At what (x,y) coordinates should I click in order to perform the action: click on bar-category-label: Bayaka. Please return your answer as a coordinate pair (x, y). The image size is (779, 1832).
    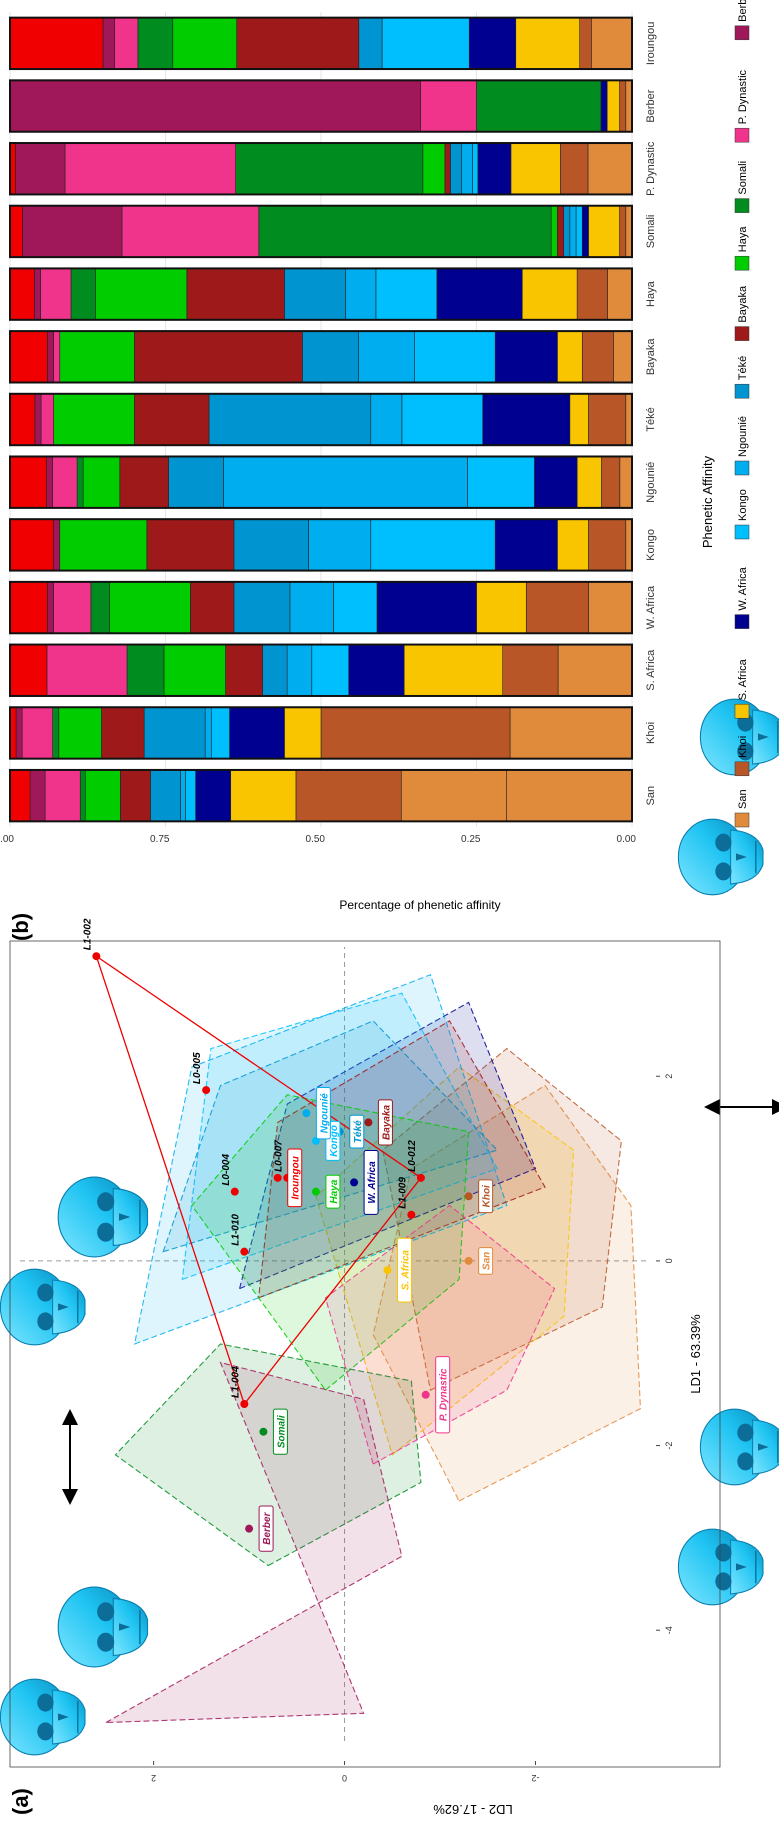
    Looking at the image, I should click on (651, 357).